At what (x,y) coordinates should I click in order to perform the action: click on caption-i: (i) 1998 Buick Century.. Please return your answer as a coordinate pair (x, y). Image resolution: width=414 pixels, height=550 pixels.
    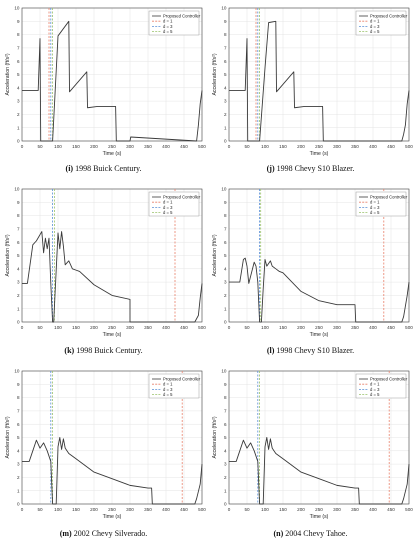
    Looking at the image, I should click on (103, 168).